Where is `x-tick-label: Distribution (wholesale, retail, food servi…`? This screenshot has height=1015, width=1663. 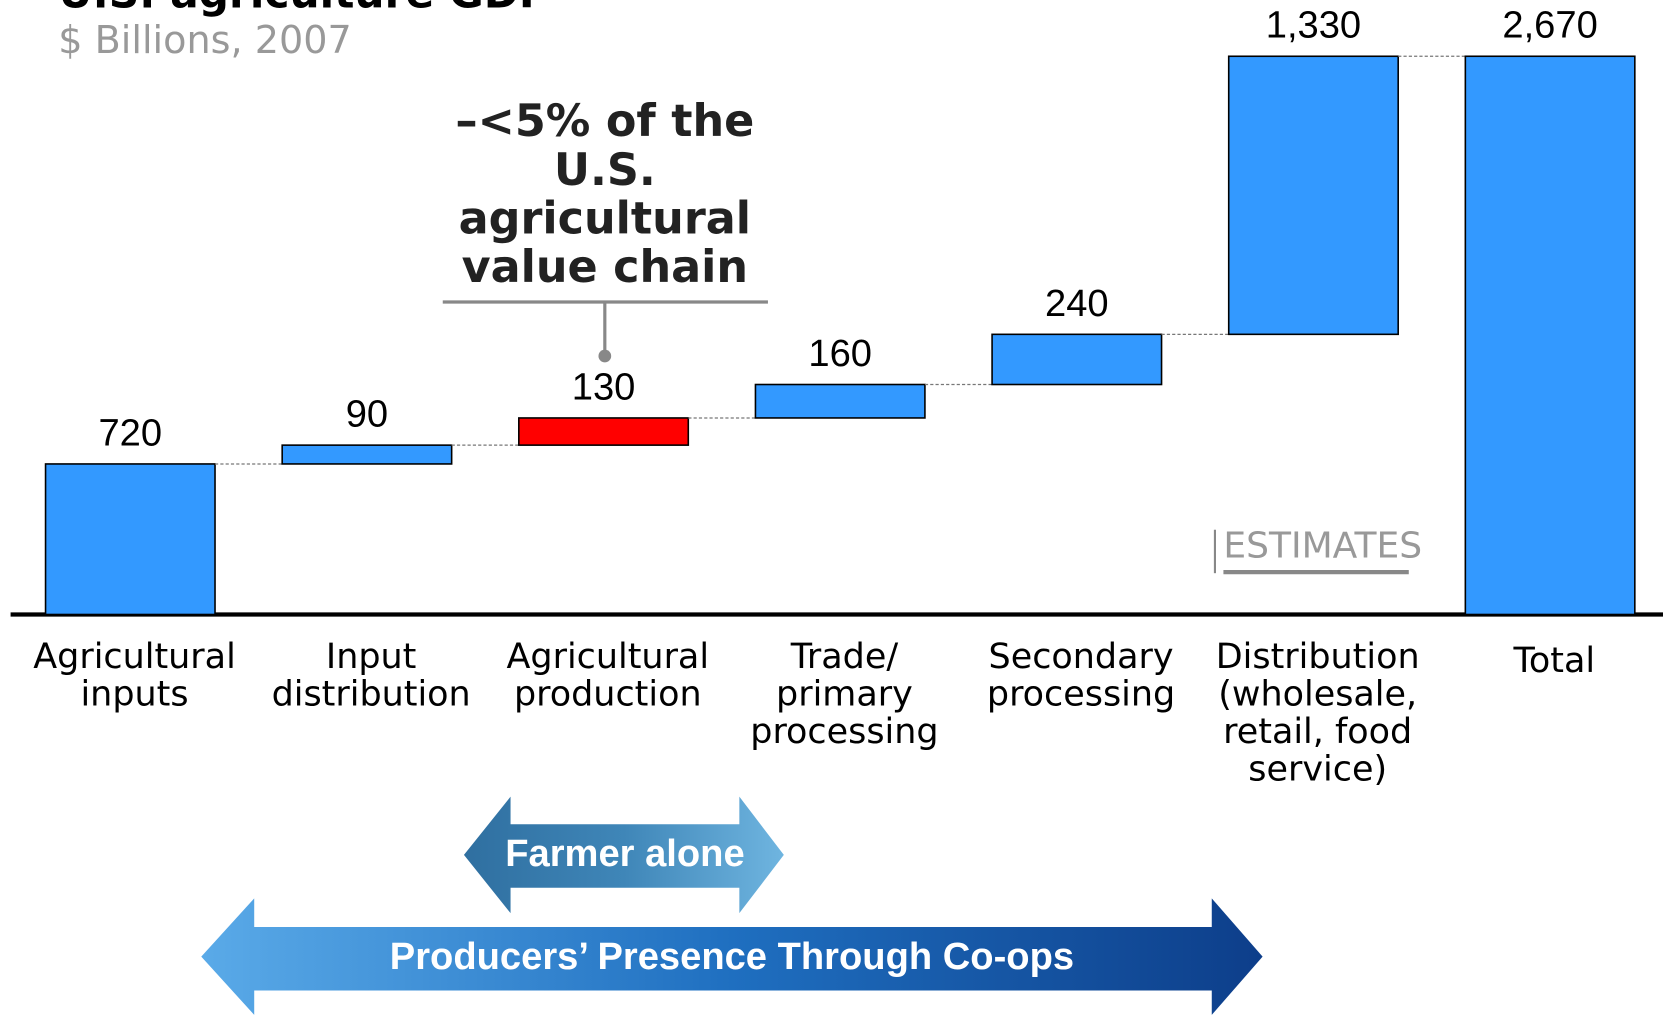
x-tick-label: Distribution (wholesale, retail, food servi… is located at coordinates (1318, 713).